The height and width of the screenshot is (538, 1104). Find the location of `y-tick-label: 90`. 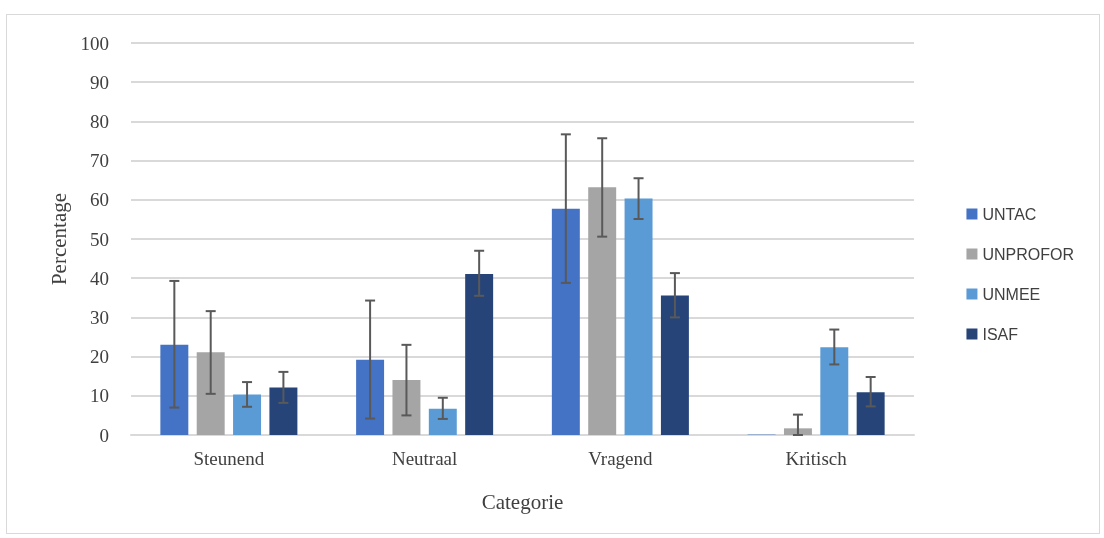

y-tick-label: 90 is located at coordinates (99, 82).